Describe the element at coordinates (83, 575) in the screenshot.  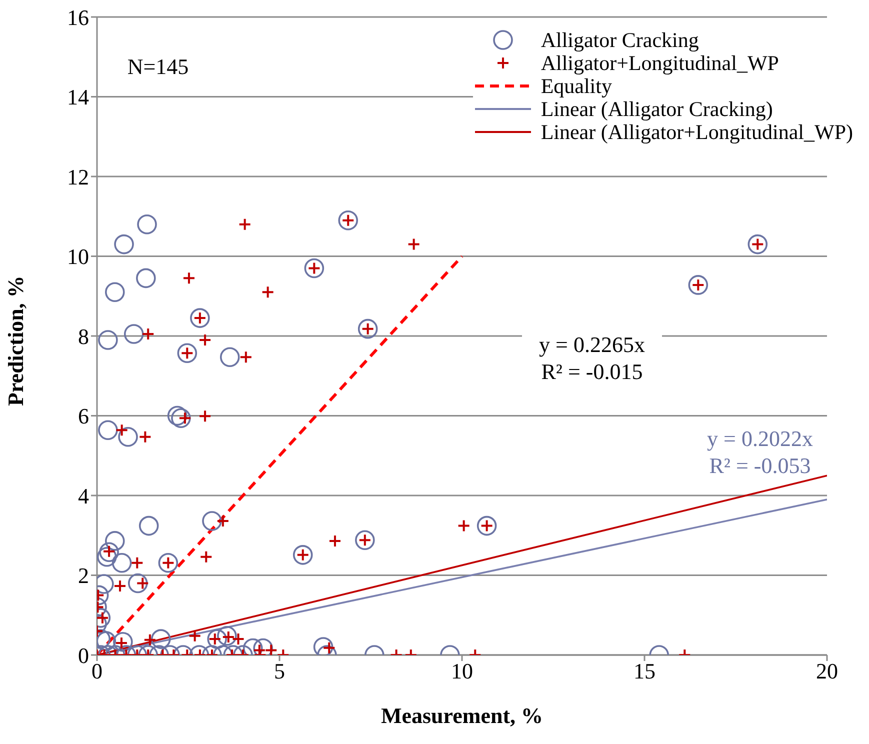
I see `y-tick-label: 2` at that location.